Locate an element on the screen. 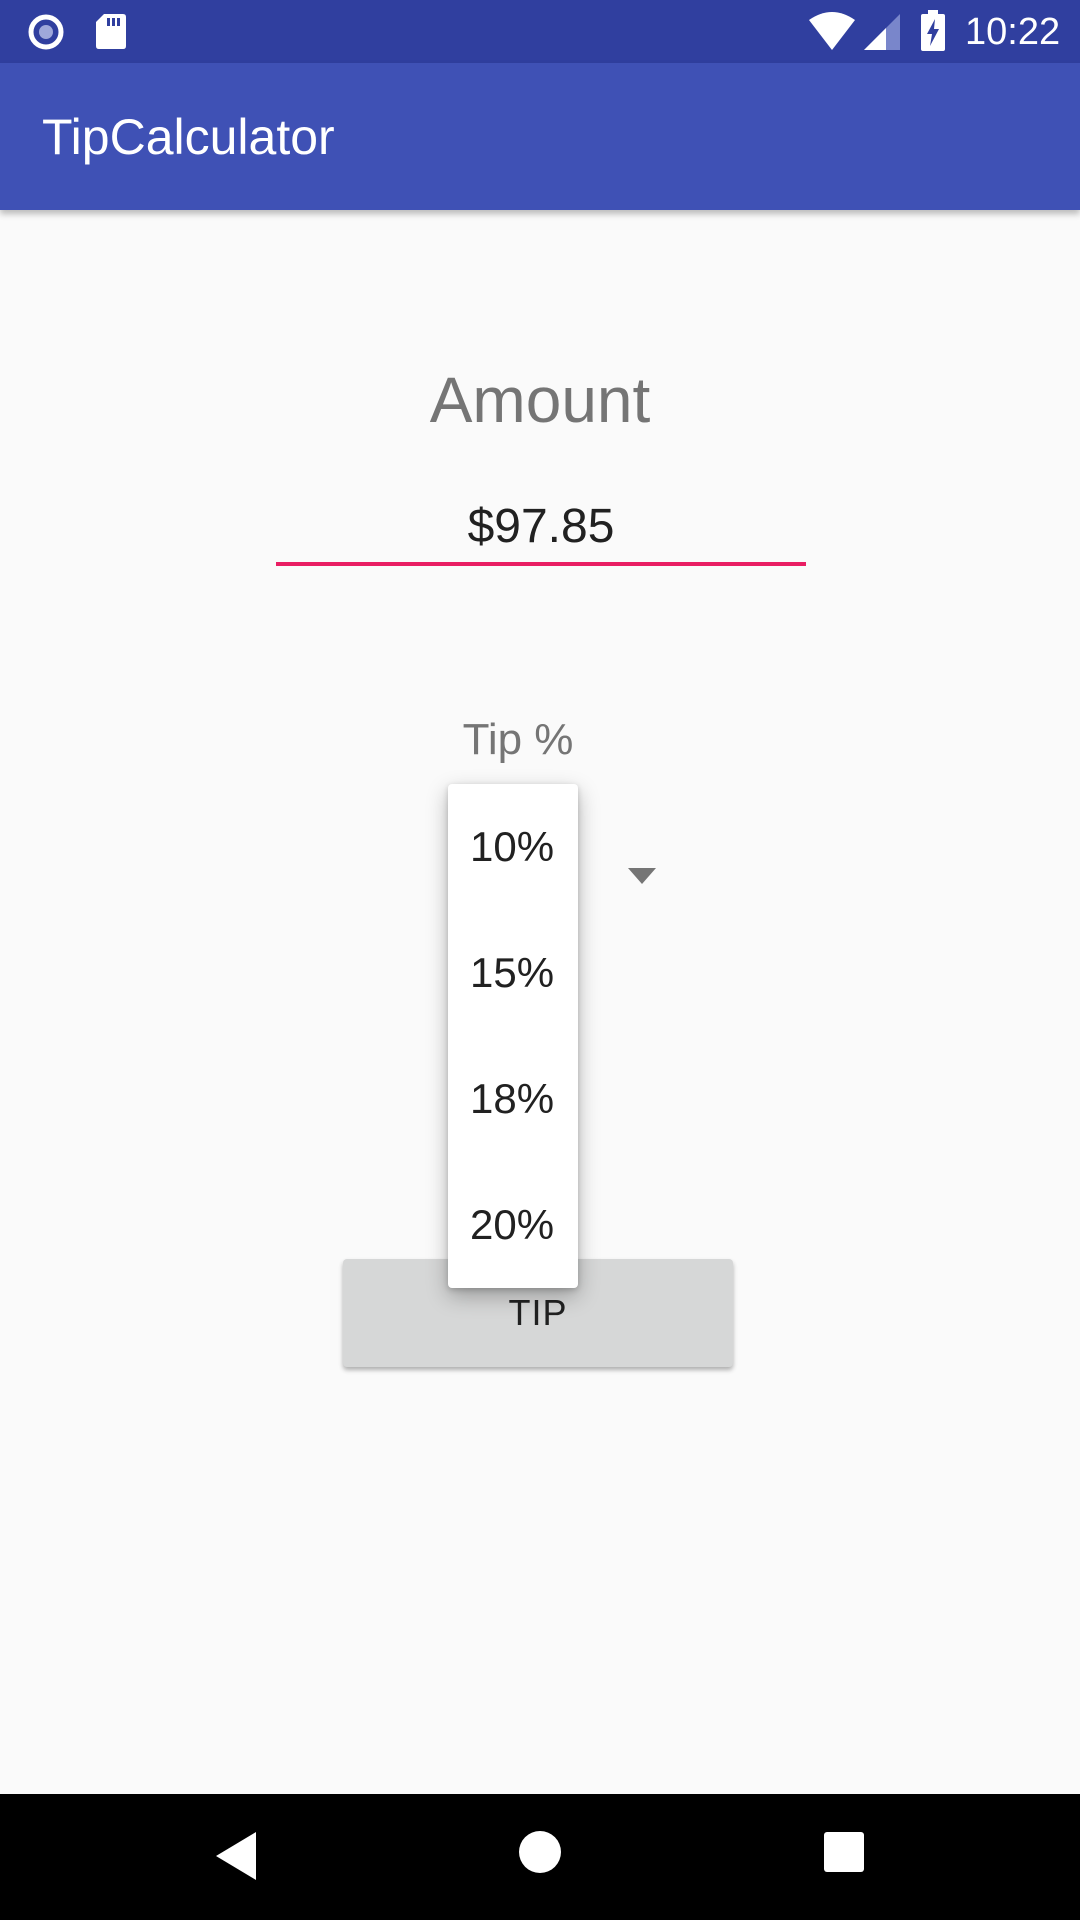 The image size is (1080, 1920). notification-circle-icon is located at coordinates (46, 32).